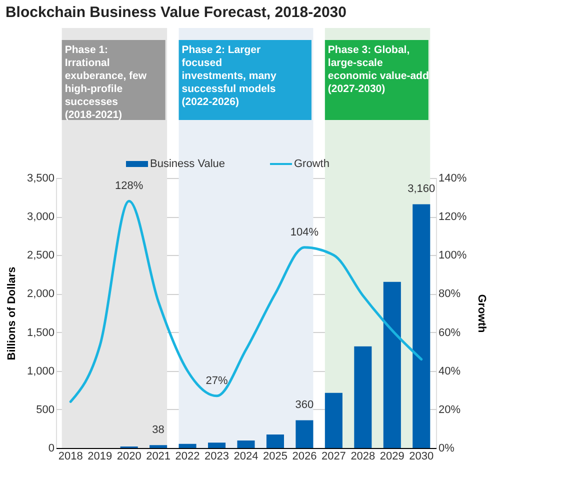 This screenshot has width=577, height=500. What do you see at coordinates (421, 456) in the screenshot?
I see `x-tick-label: 2030` at bounding box center [421, 456].